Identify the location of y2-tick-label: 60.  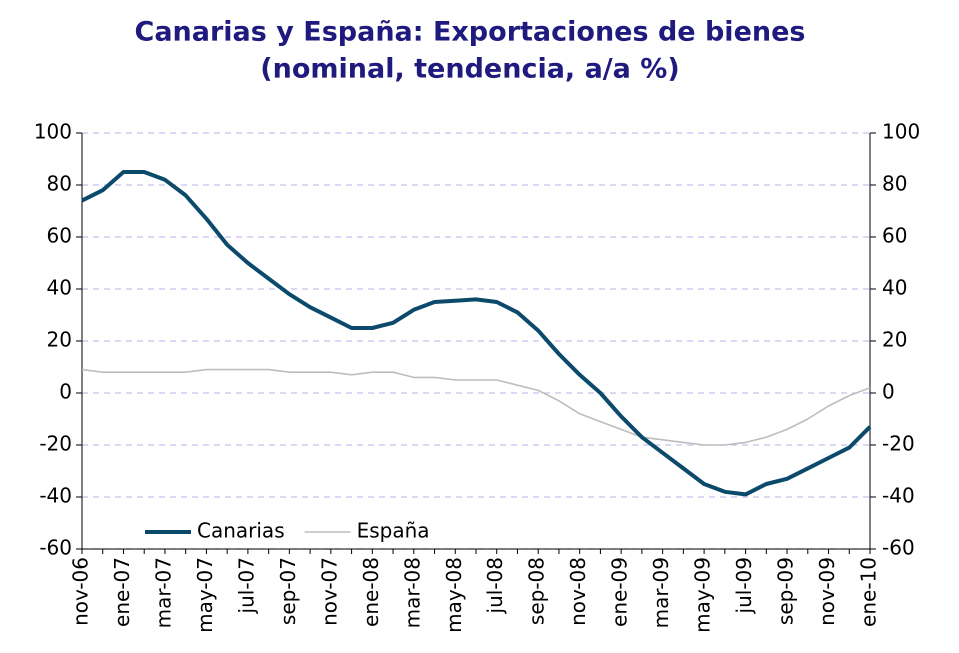
(894, 236).